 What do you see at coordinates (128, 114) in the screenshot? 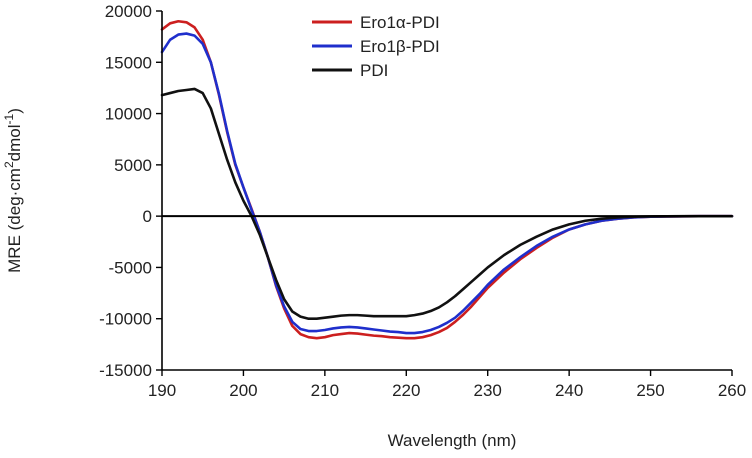
I see `y-tick-label: 10000` at bounding box center [128, 114].